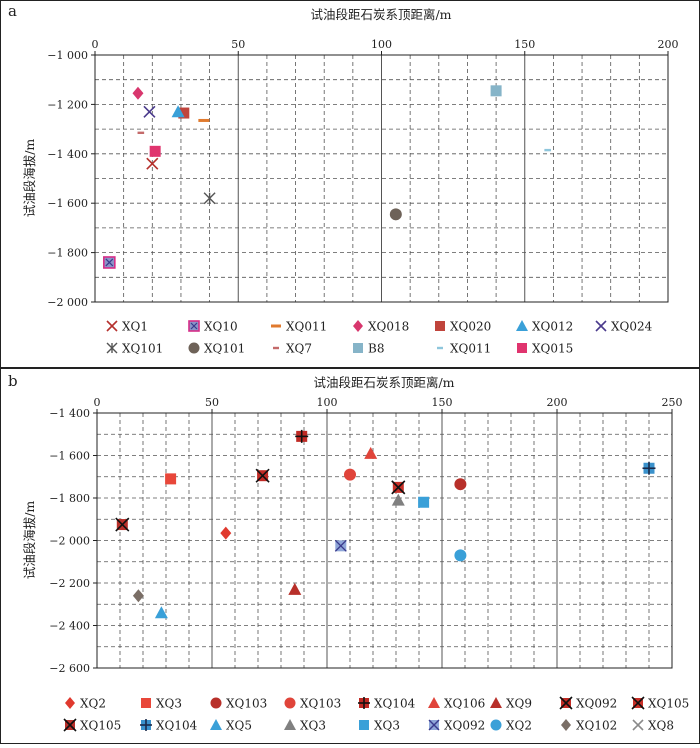  What do you see at coordinates (127, 327) in the screenshot?
I see `legend-item: XQ1` at bounding box center [127, 327].